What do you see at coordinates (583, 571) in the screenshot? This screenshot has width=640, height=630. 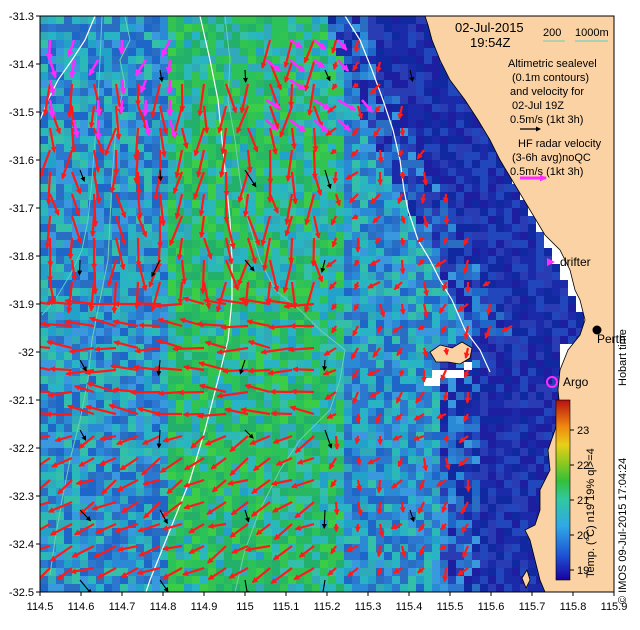 I see `colorbar-tick-label: 19` at bounding box center [583, 571].